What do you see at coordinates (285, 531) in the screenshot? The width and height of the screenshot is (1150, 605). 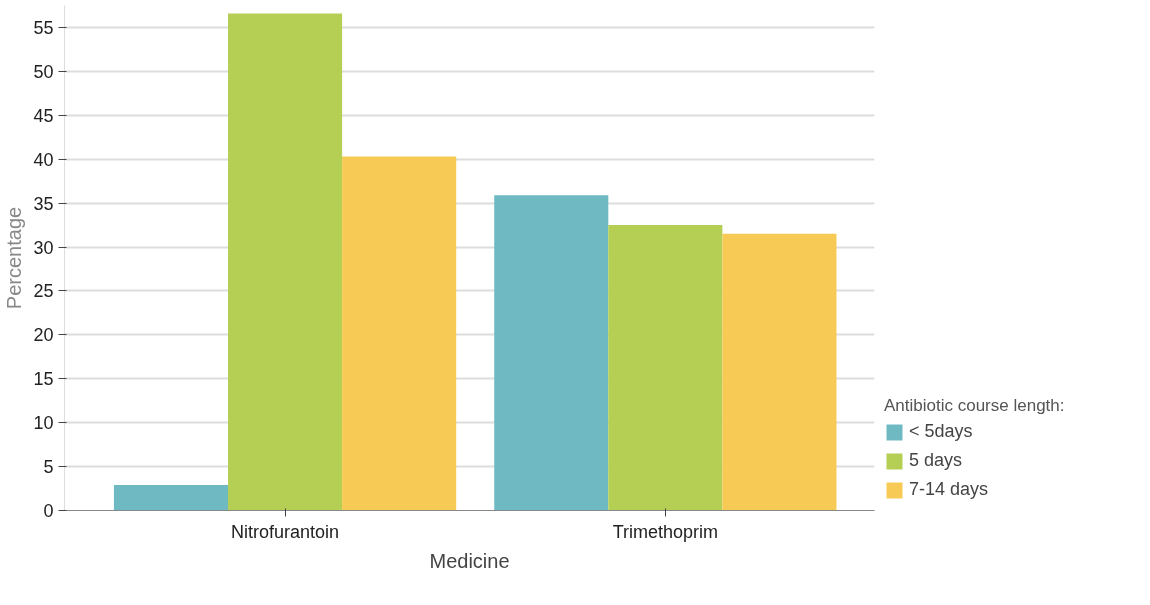 I see `x-tick-label: Nitrofurantoin` at bounding box center [285, 531].